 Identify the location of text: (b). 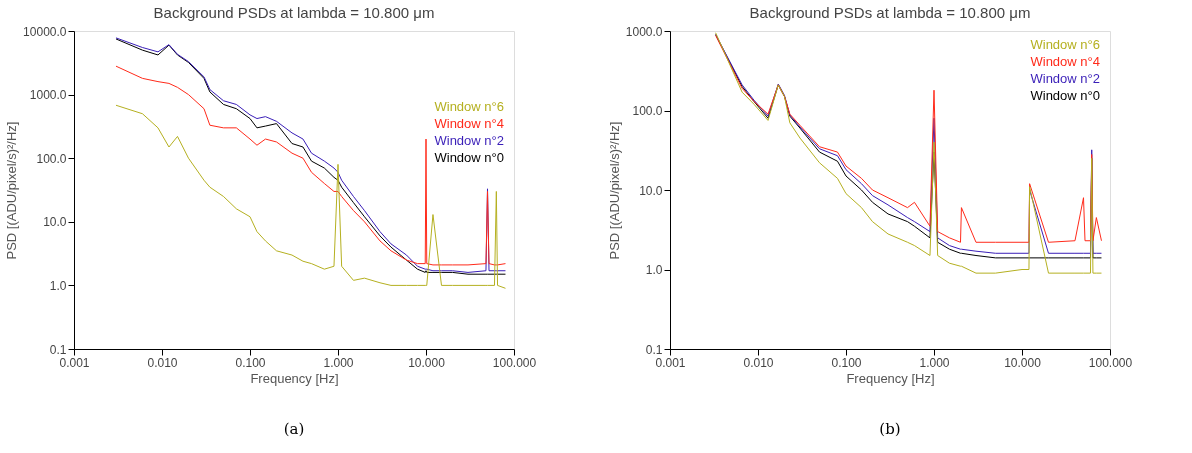
(890, 429).